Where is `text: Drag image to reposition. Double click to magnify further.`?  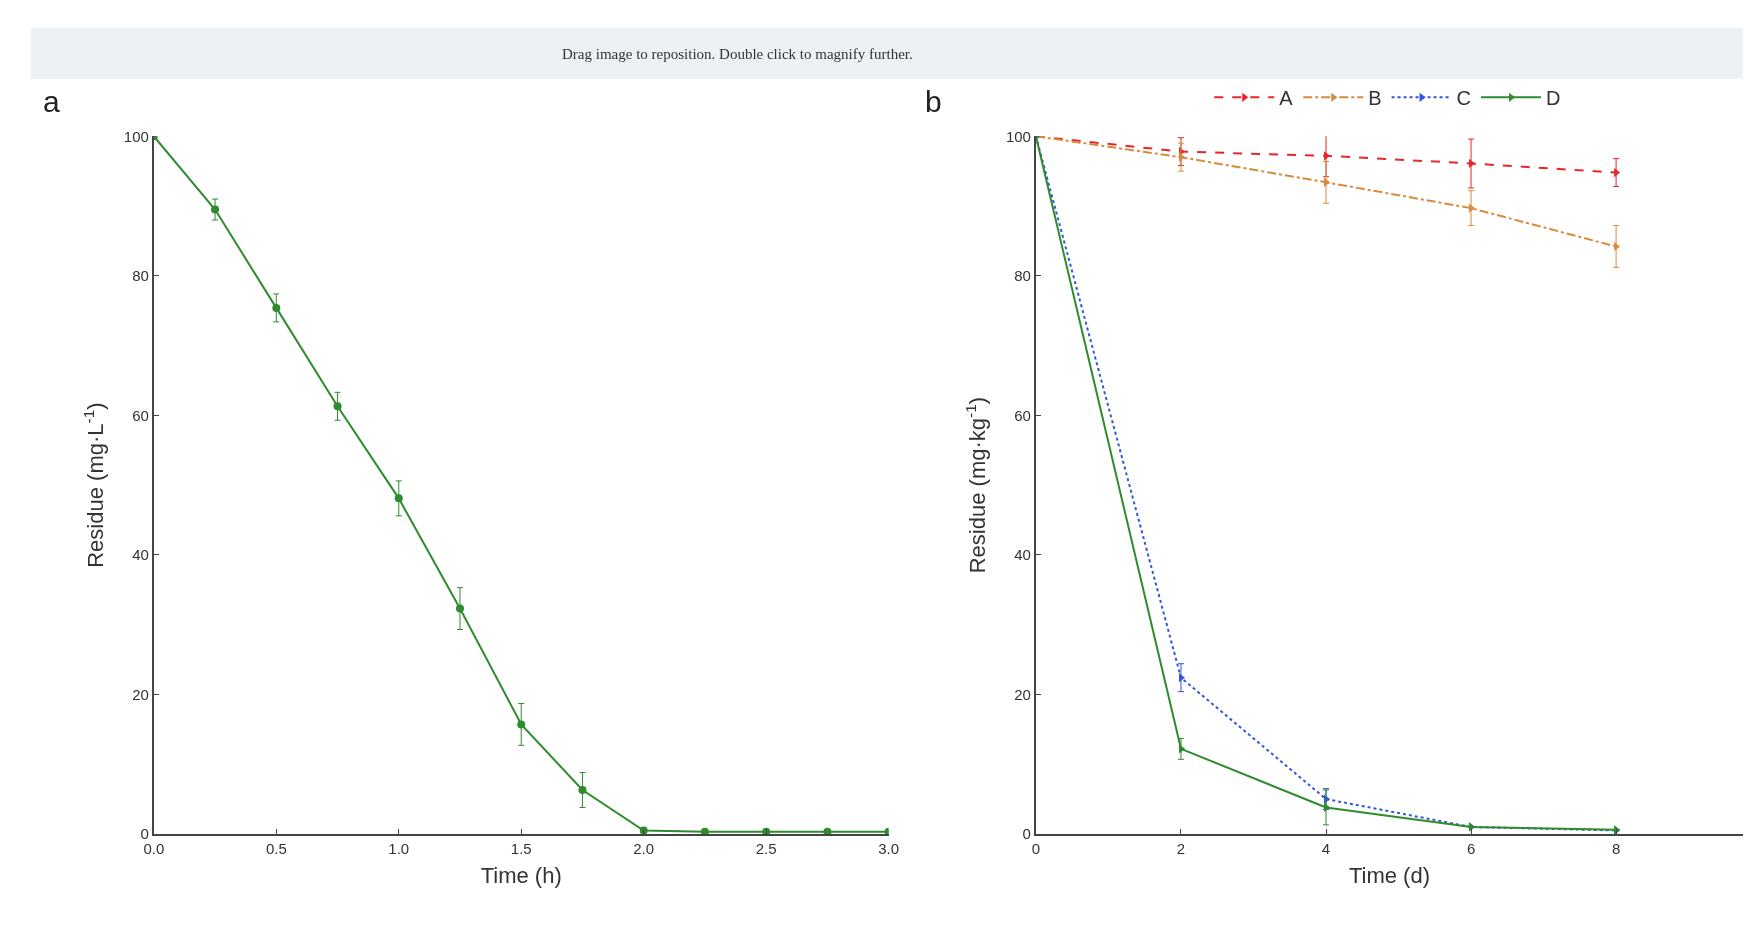
text: Drag image to reposition. Double click to magnify further. is located at coordinates (737, 54).